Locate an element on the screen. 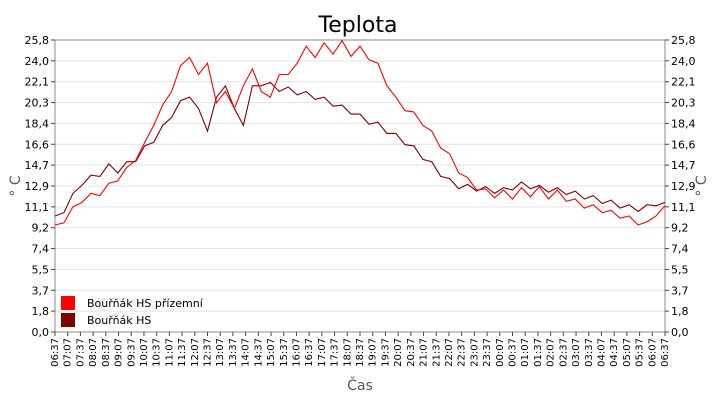  x-tick-label: 16:07 is located at coordinates (296, 352).